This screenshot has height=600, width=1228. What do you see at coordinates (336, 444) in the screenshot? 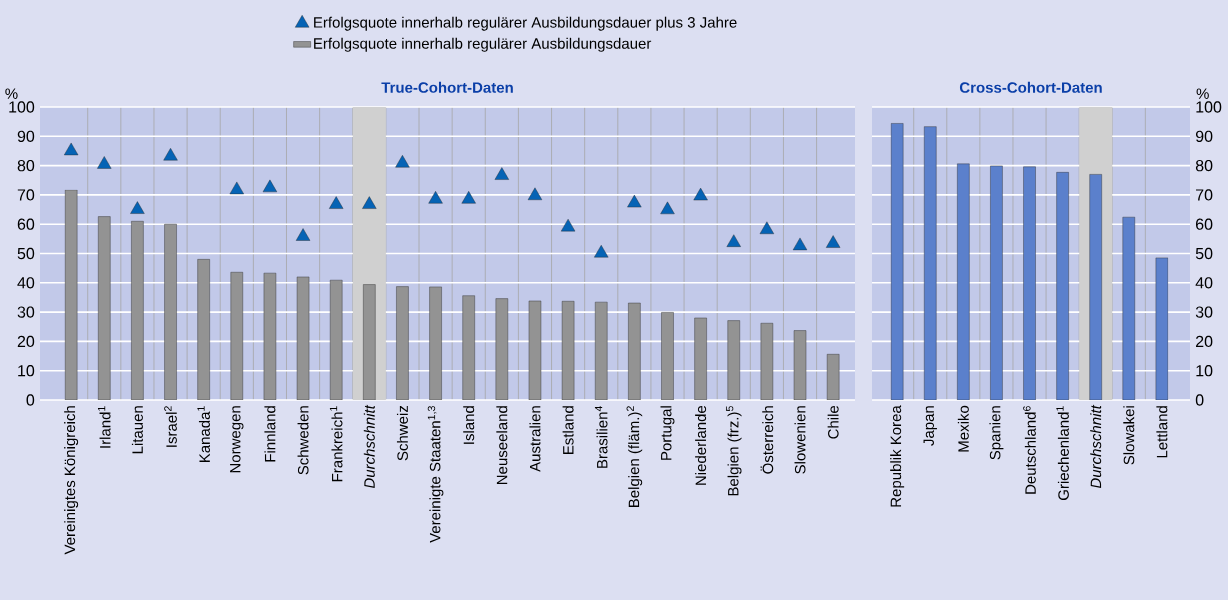
I see `x-tick-label: Frankreich$^{1}$` at bounding box center [336, 444].